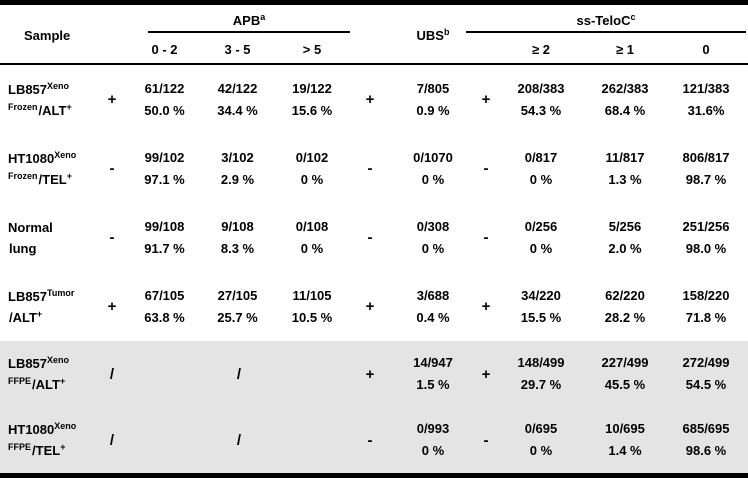 The height and width of the screenshot is (487, 748). Describe the element at coordinates (541, 237) in the screenshot. I see `telo-ge2-cell: 0/256 0 %` at that location.